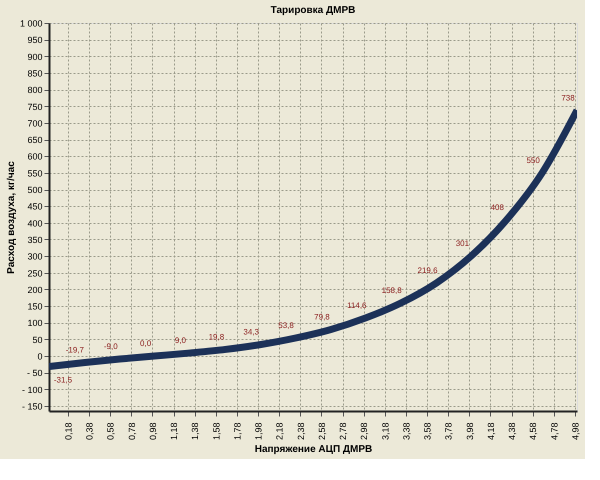 The height and width of the screenshot is (480, 600). Describe the element at coordinates (34, 40) in the screenshot. I see `y-tick-label: 950` at that location.